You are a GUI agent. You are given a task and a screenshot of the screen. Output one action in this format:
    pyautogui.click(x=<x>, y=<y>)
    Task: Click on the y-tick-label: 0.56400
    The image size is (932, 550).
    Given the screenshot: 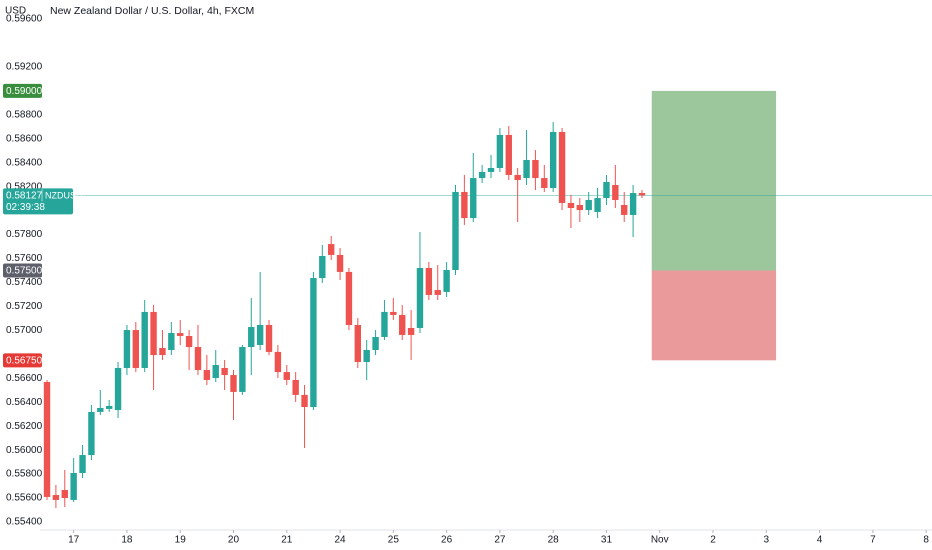 What is the action you would take?
    pyautogui.click(x=24, y=402)
    